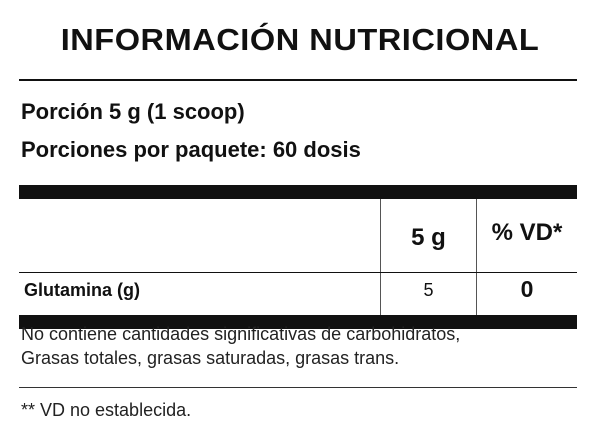  I want to click on nutrient-name: Glutamina (g), so click(82, 290).